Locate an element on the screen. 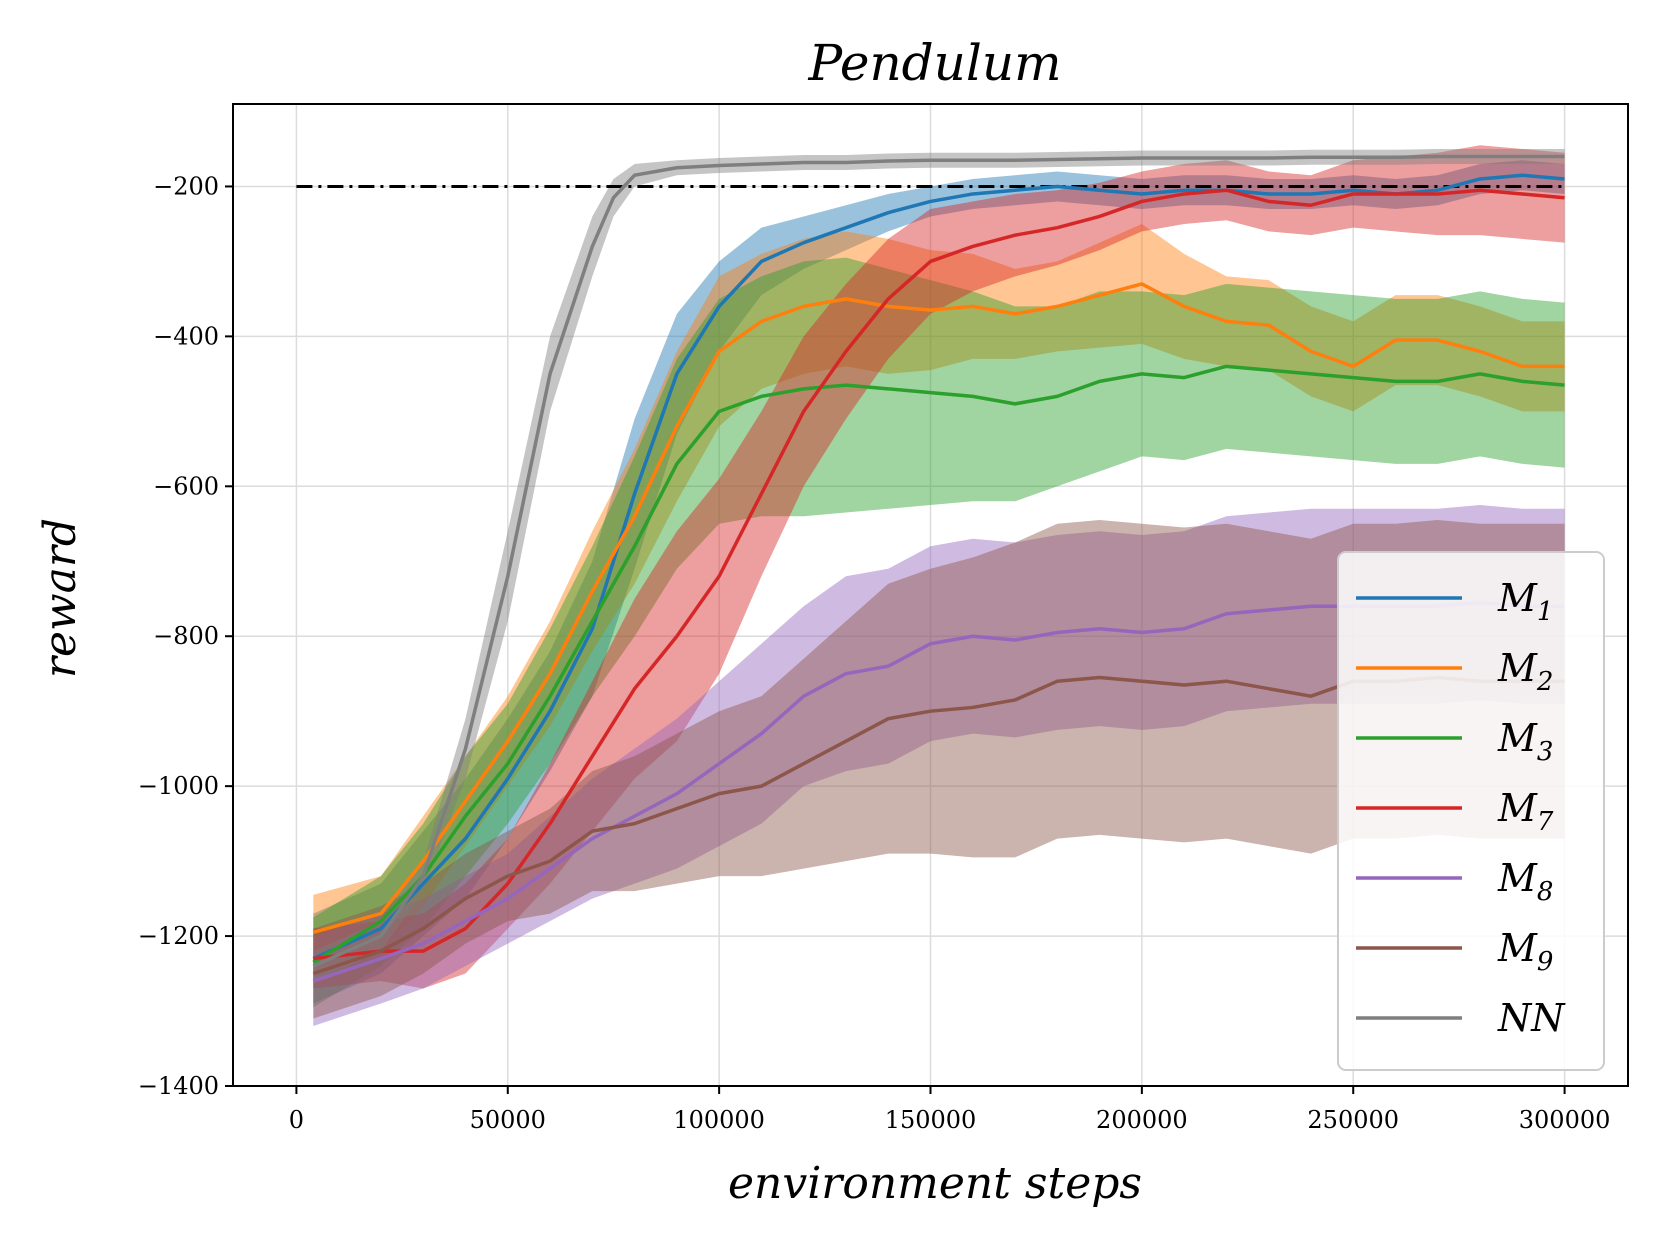 The width and height of the screenshot is (1660, 1245). y-tick-label-2: −1000 is located at coordinates (178, 786).